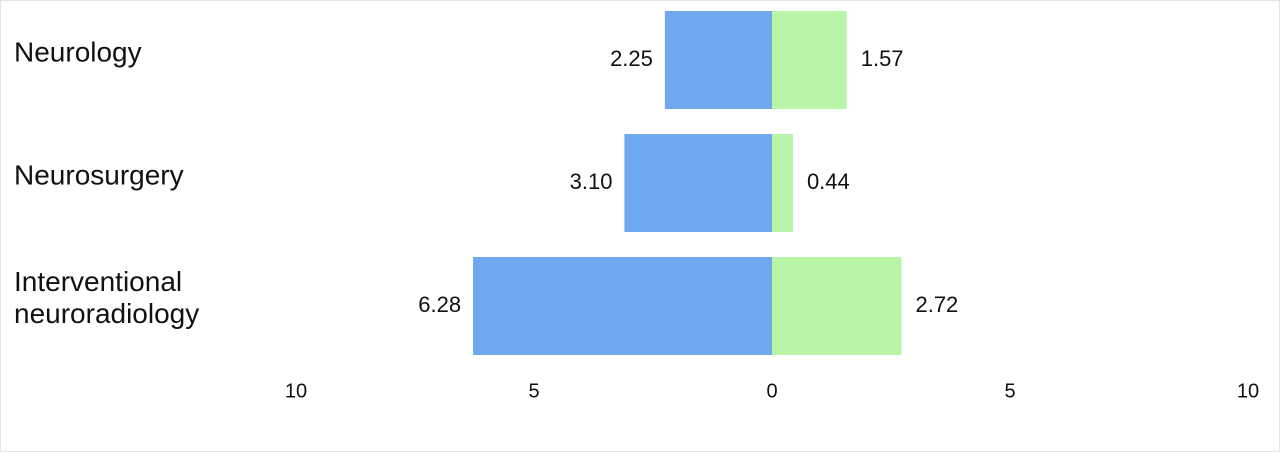  What do you see at coordinates (591, 181) in the screenshot?
I see `value-label: 3.10` at bounding box center [591, 181].